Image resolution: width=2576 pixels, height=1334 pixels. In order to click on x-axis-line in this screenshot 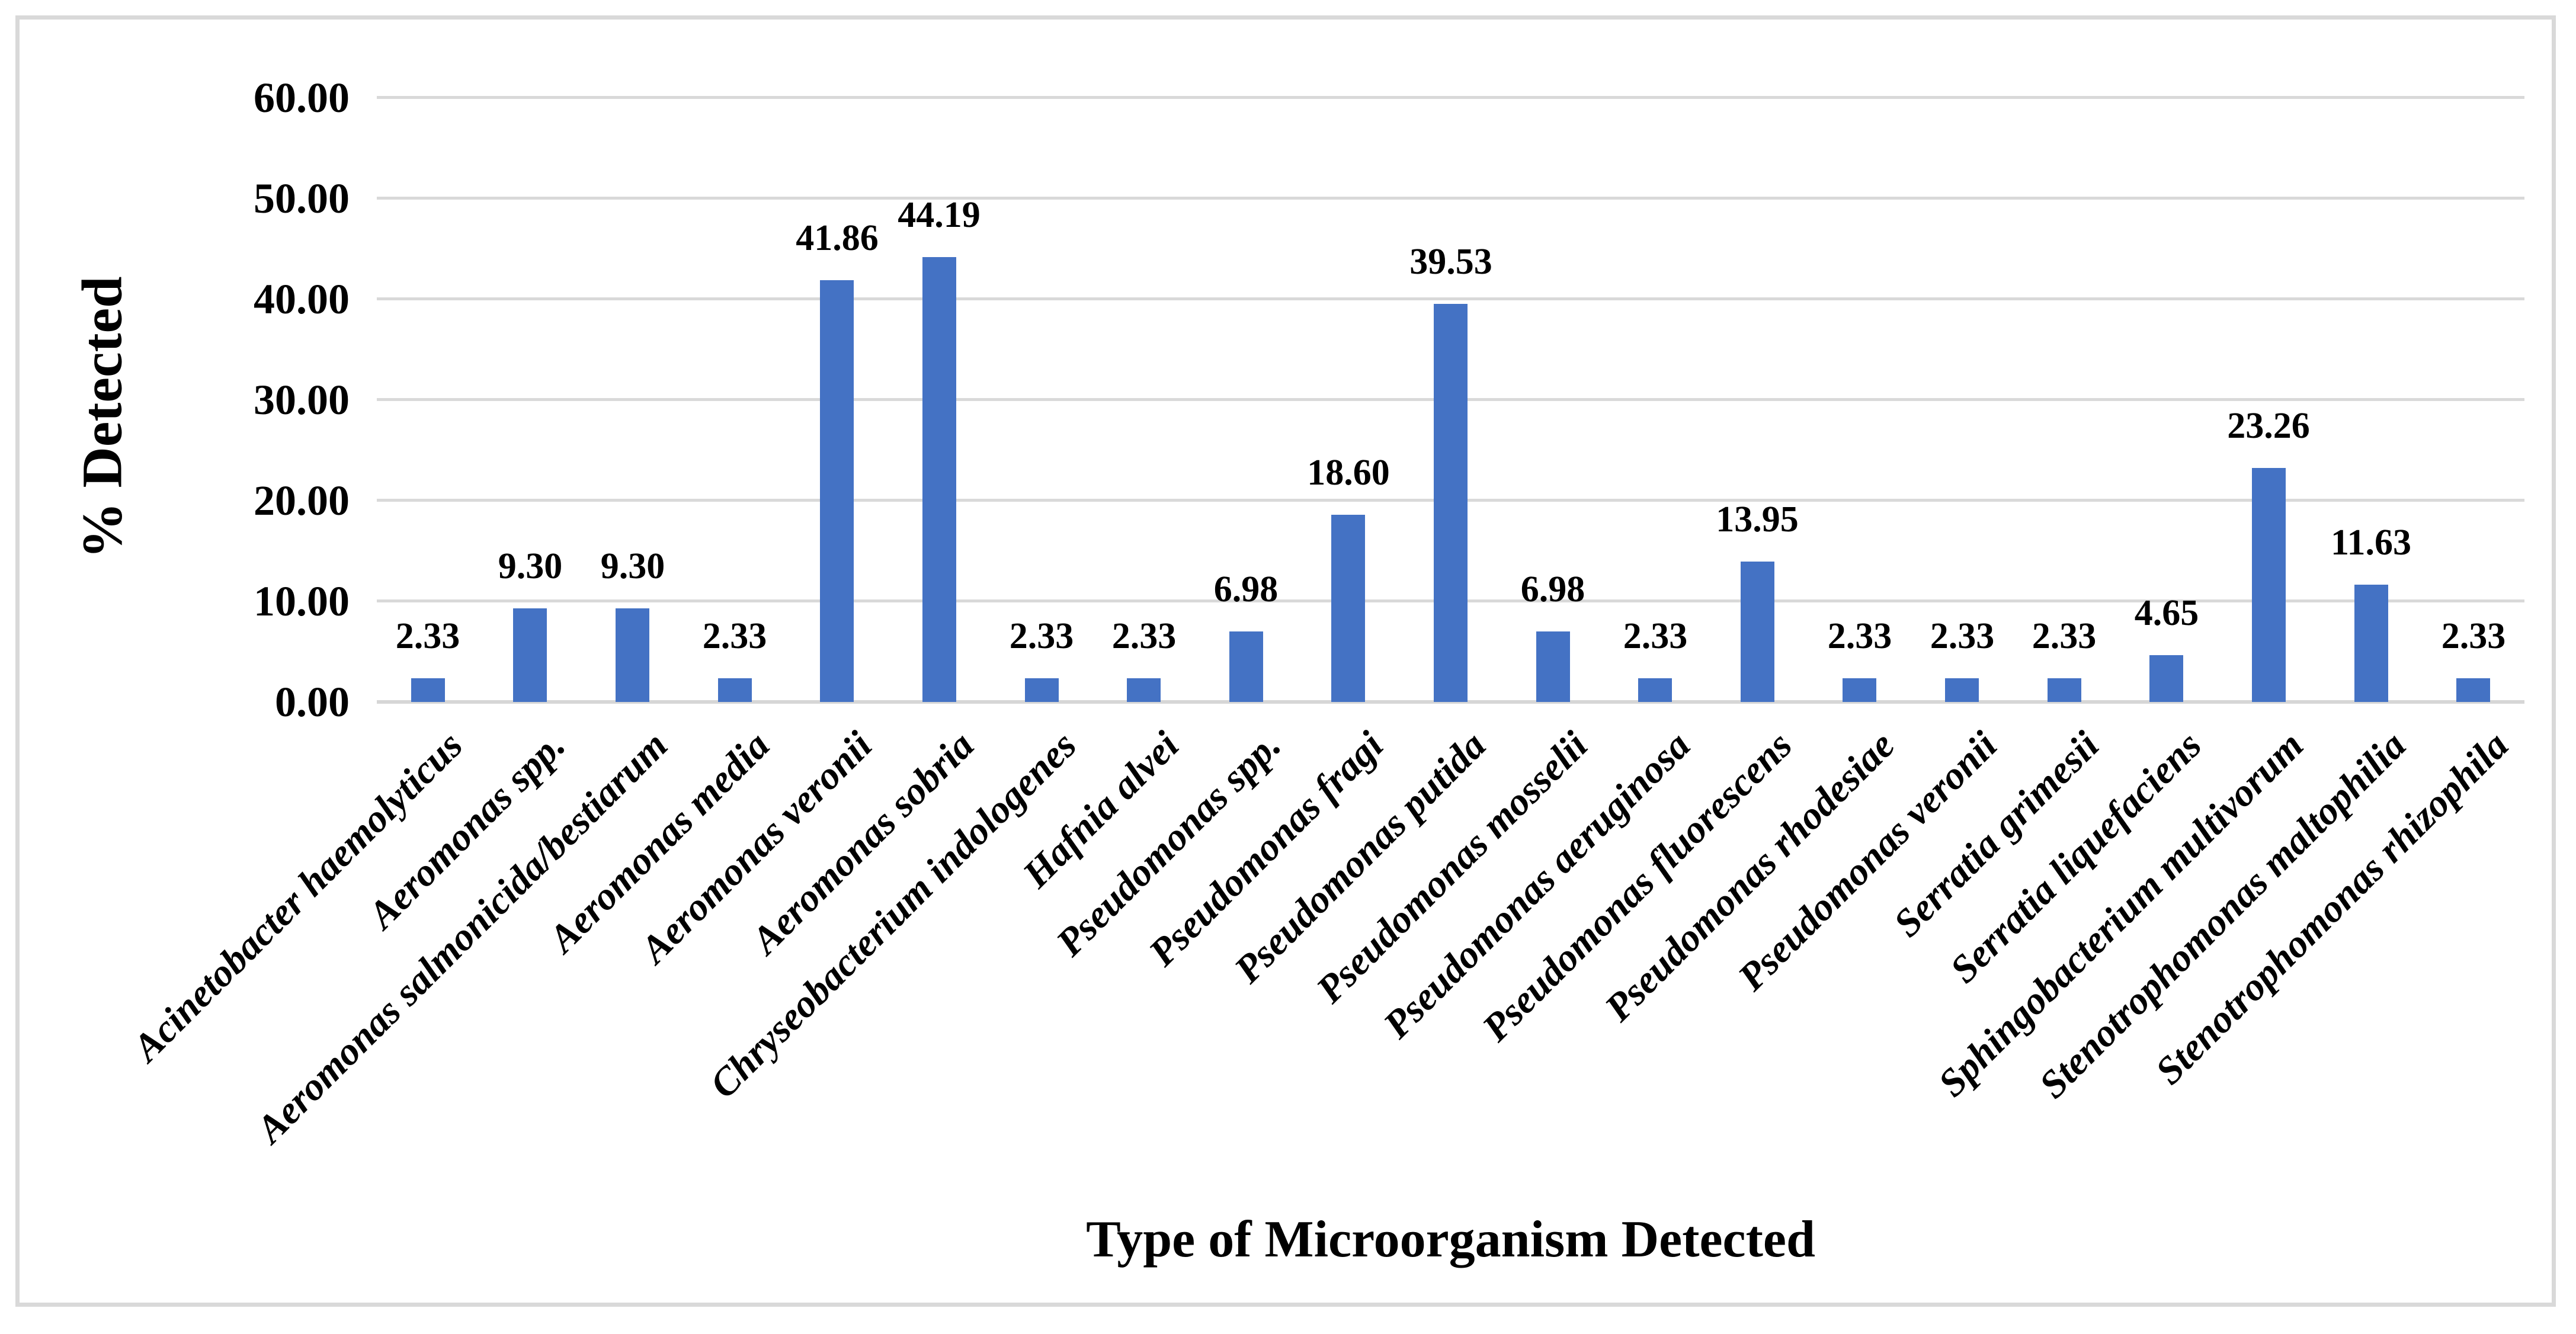, I will do `click(1450, 702)`.